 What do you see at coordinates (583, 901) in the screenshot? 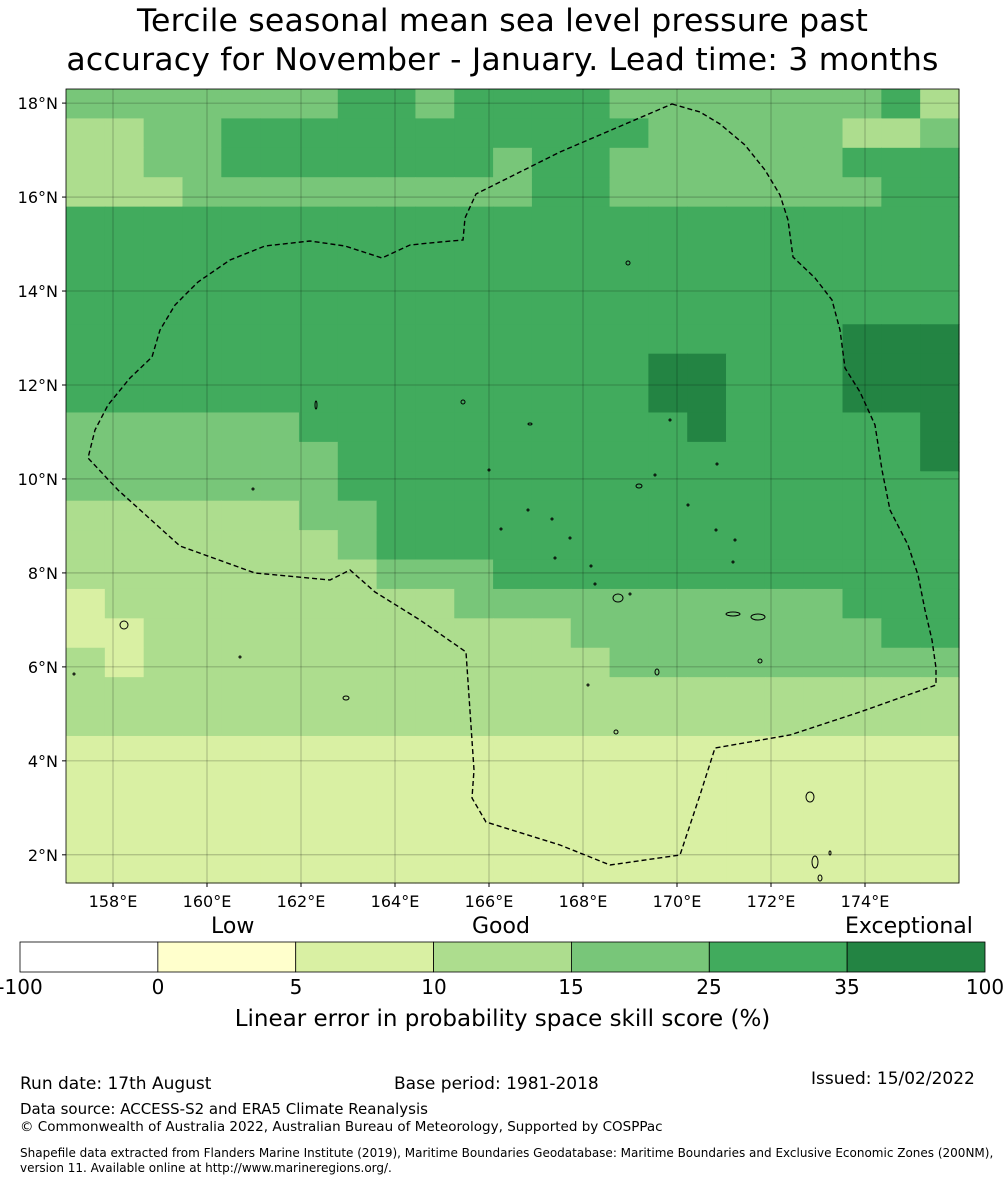
I see `x-tick-label: 168°E` at bounding box center [583, 901].